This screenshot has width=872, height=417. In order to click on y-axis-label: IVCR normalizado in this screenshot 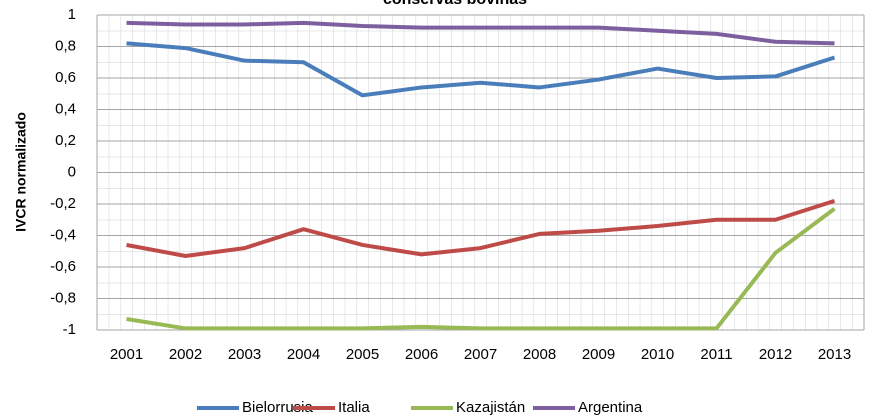, I will do `click(21, 172)`.